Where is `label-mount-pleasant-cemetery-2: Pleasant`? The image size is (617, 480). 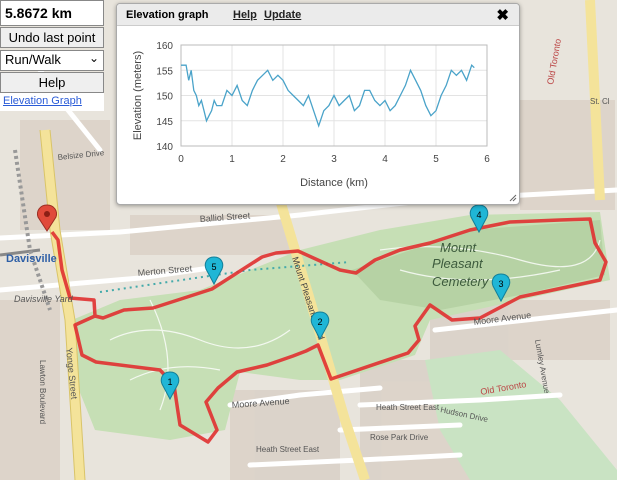
label-mount-pleasant-cemetery-2: Pleasant is located at coordinates (458, 263).